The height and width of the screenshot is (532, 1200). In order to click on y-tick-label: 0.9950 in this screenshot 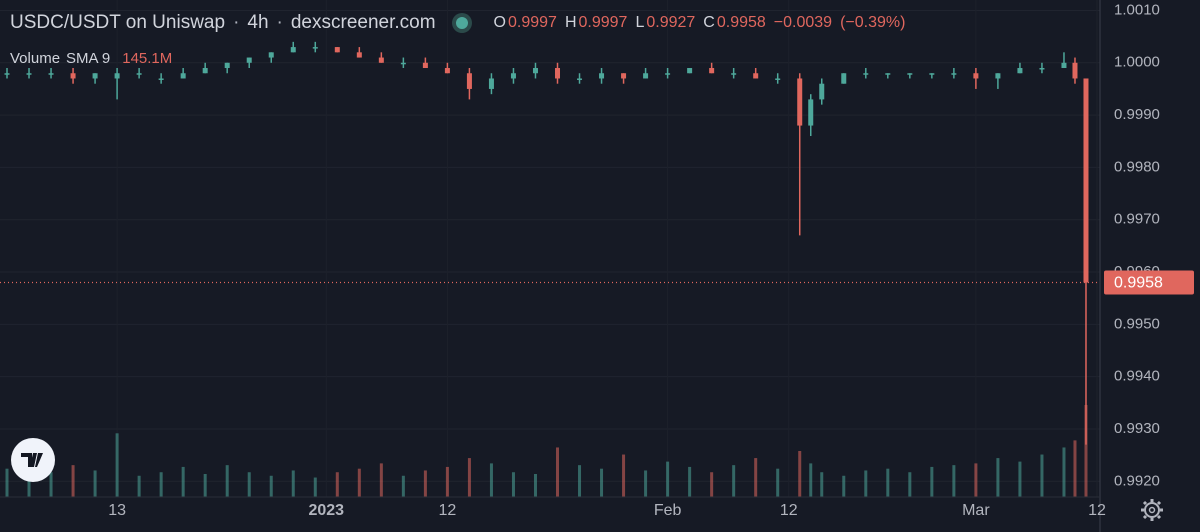, I will do `click(1137, 323)`.